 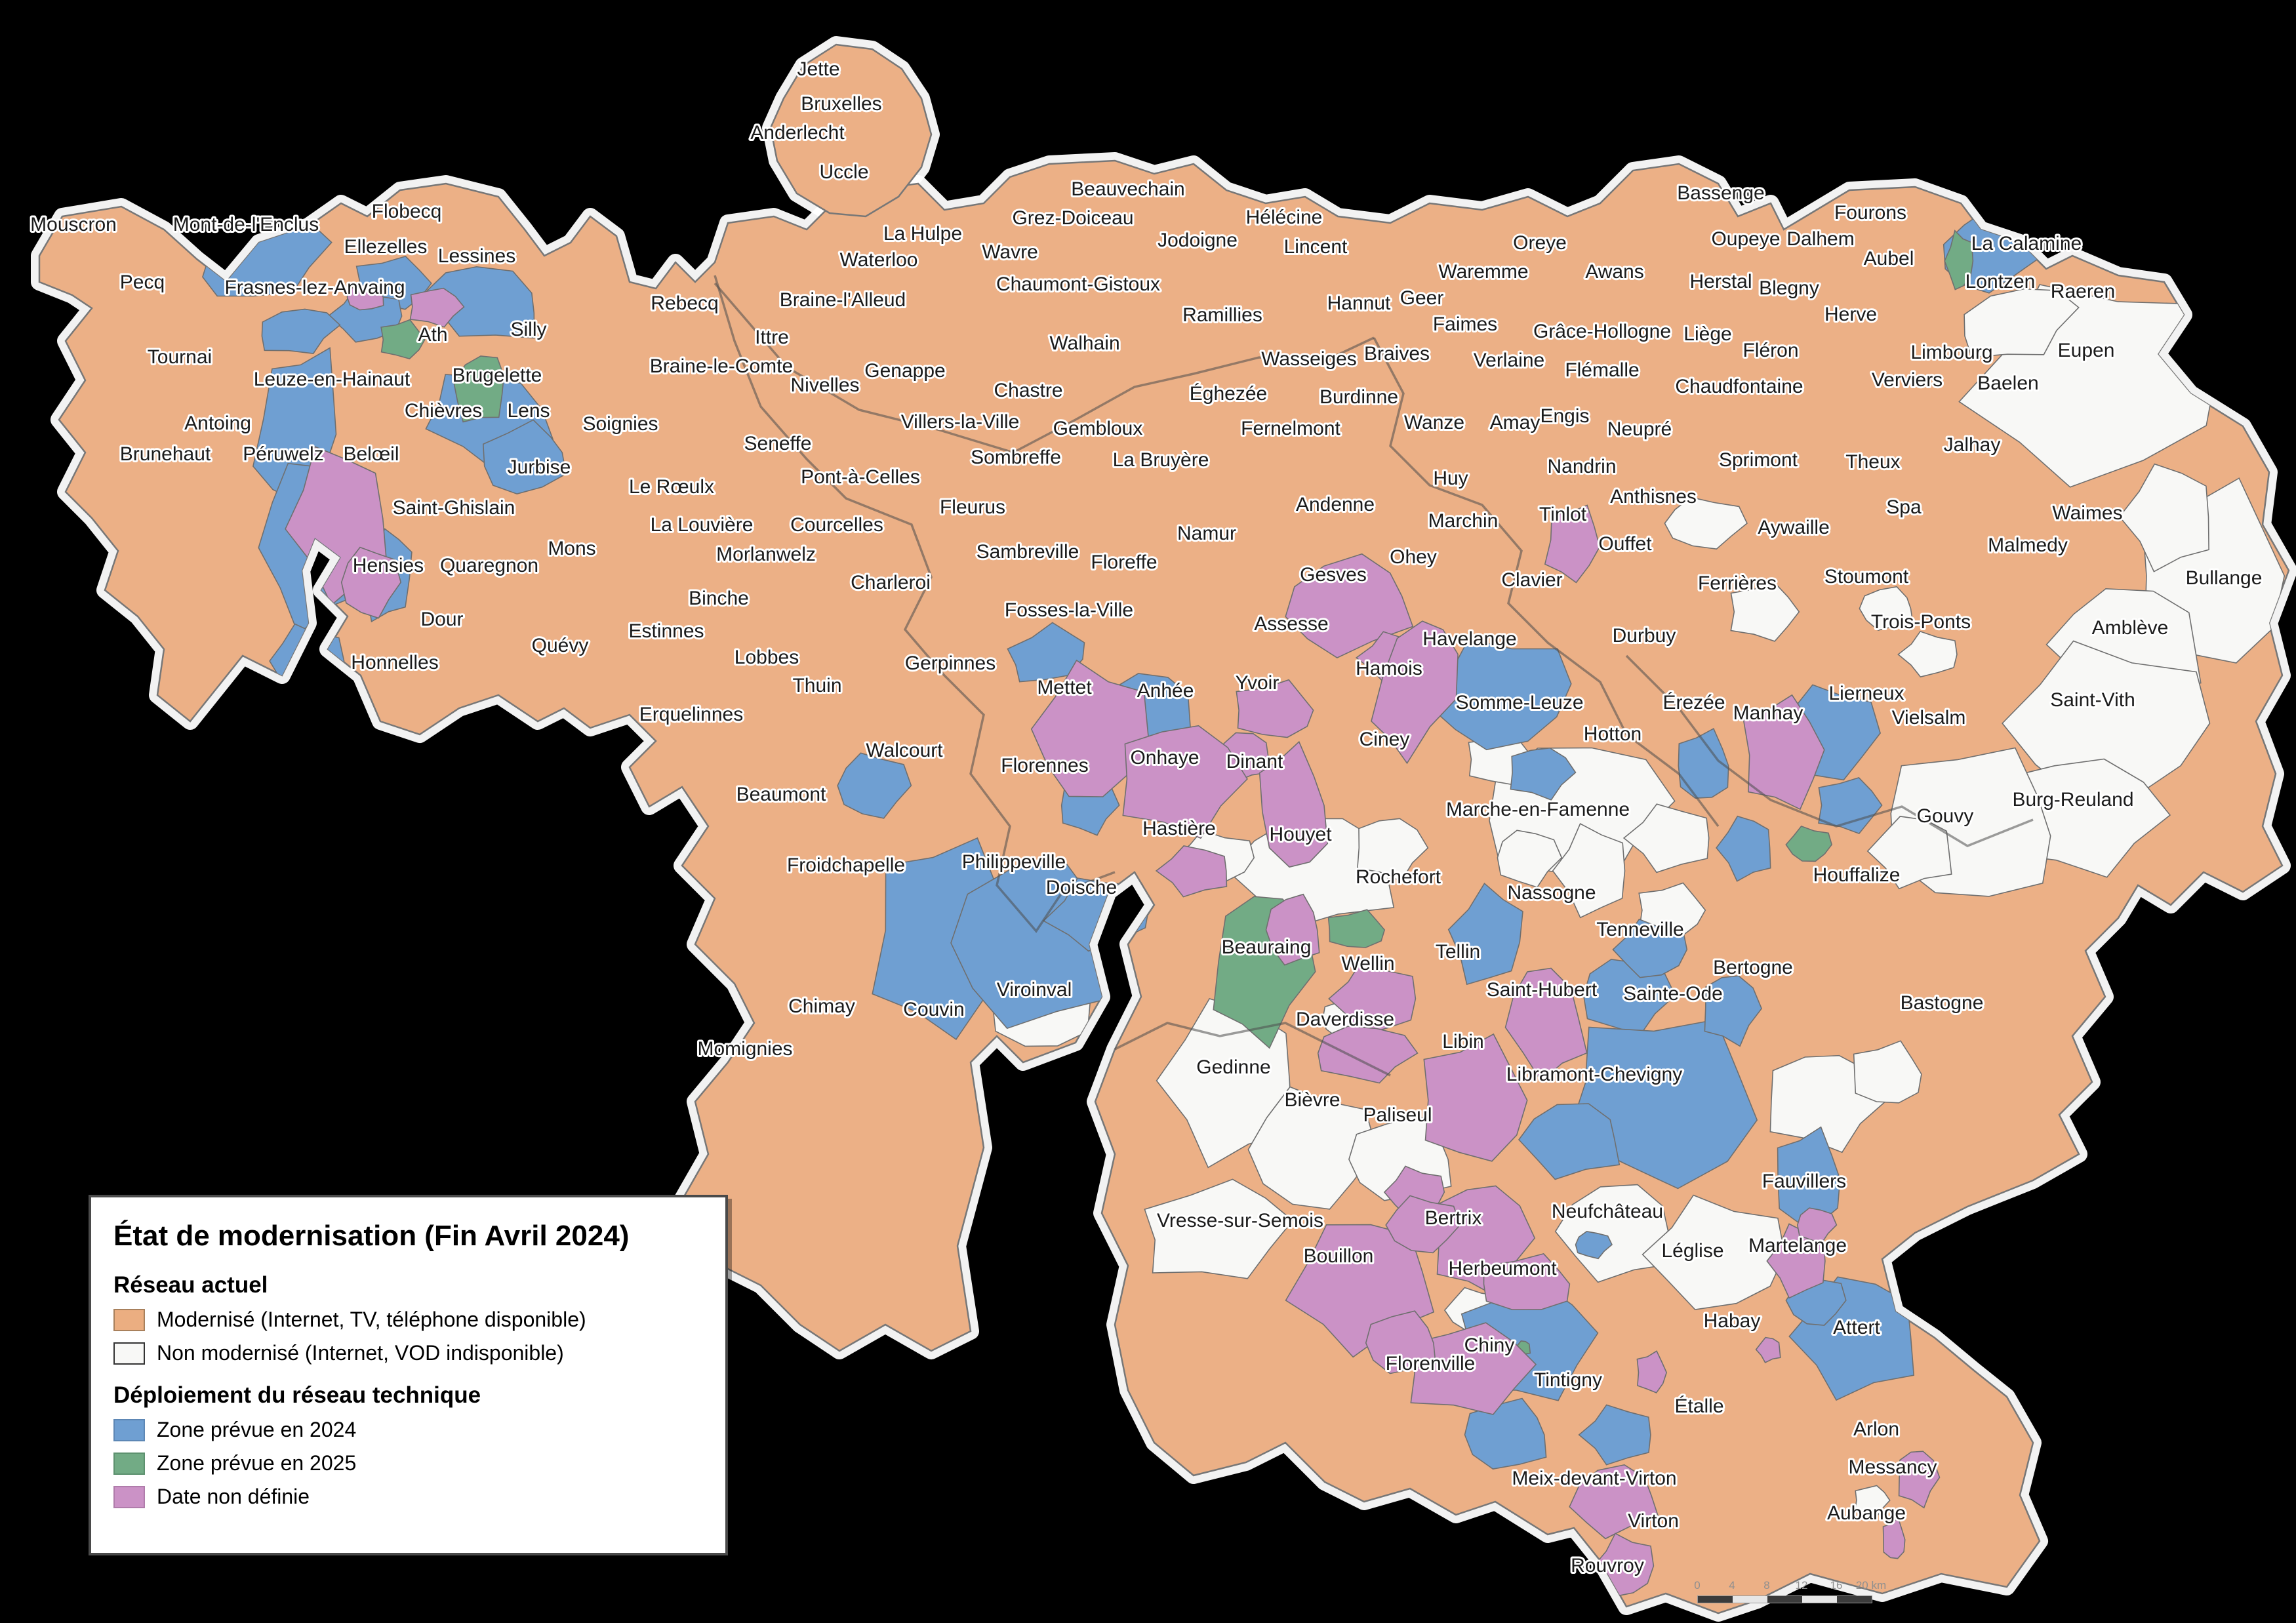 I want to click on status-patch-meix, so click(x=1615, y=1502).